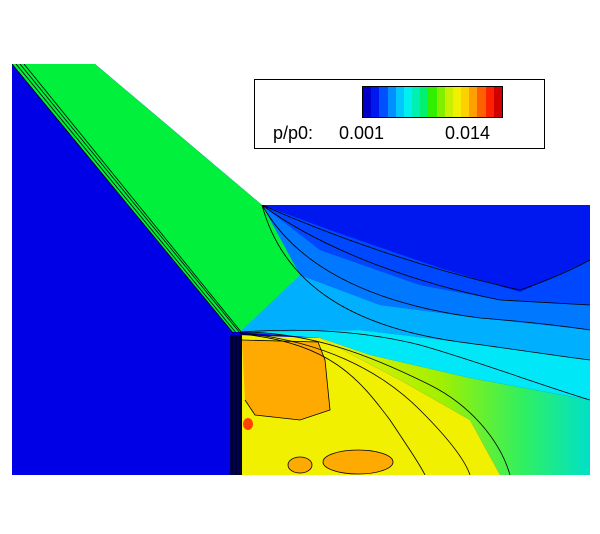  I want to click on core-red-spot, so click(248, 424).